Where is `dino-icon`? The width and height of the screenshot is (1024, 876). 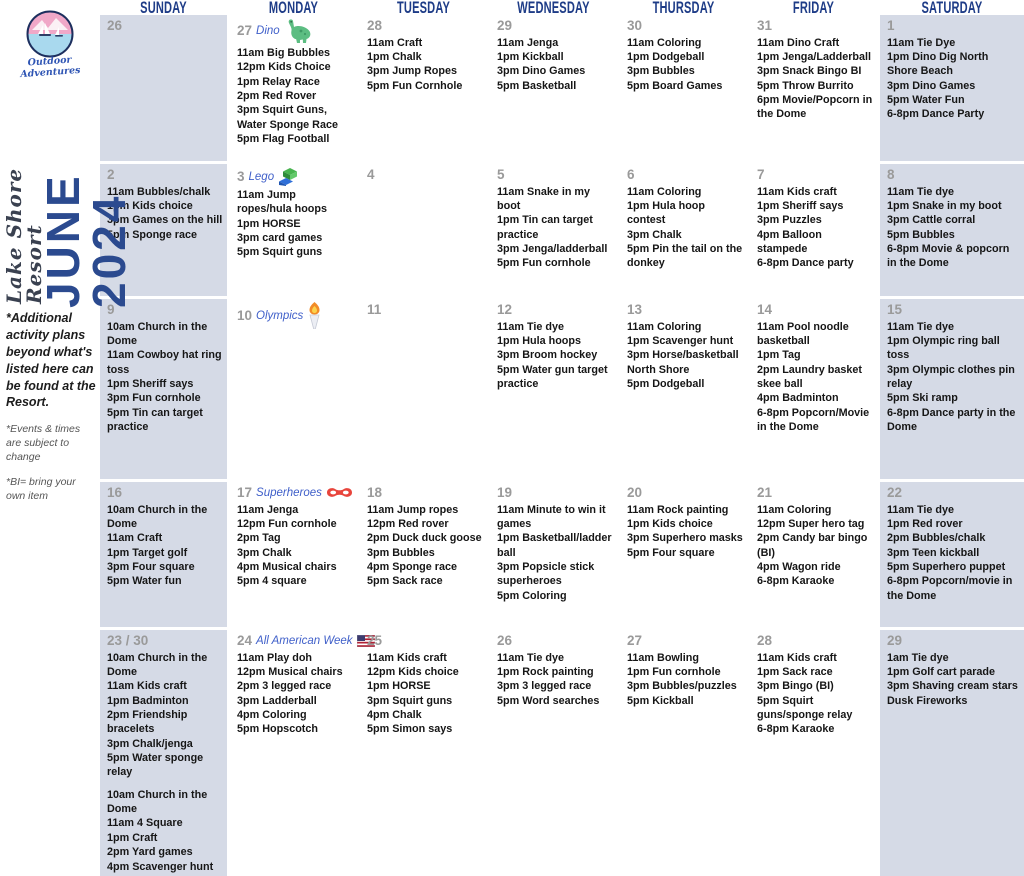
dino-icon is located at coordinates (298, 31).